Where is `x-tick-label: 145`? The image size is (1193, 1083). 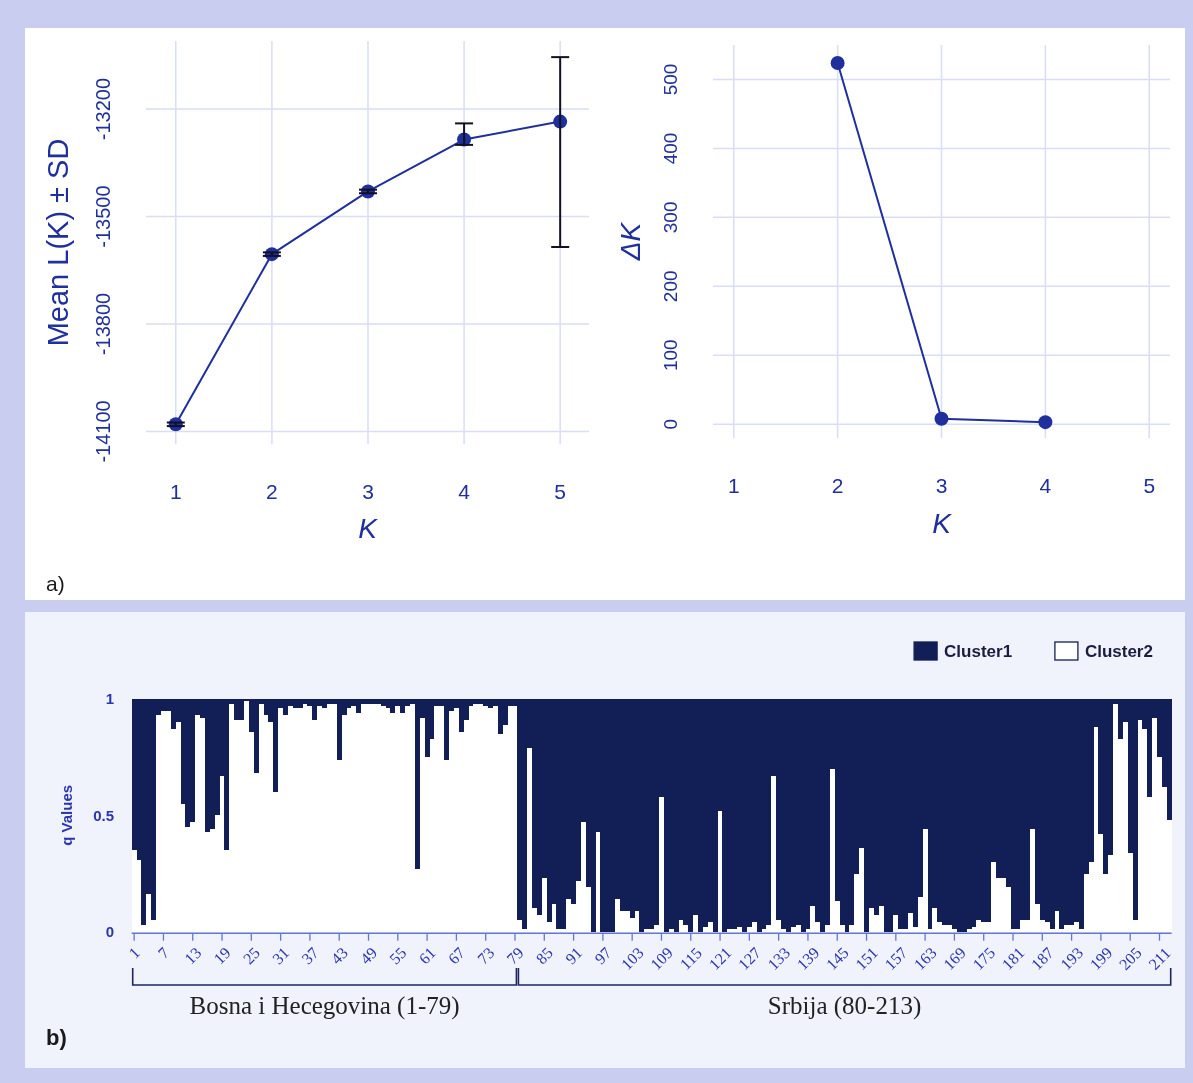
x-tick-label: 145 is located at coordinates (837, 959).